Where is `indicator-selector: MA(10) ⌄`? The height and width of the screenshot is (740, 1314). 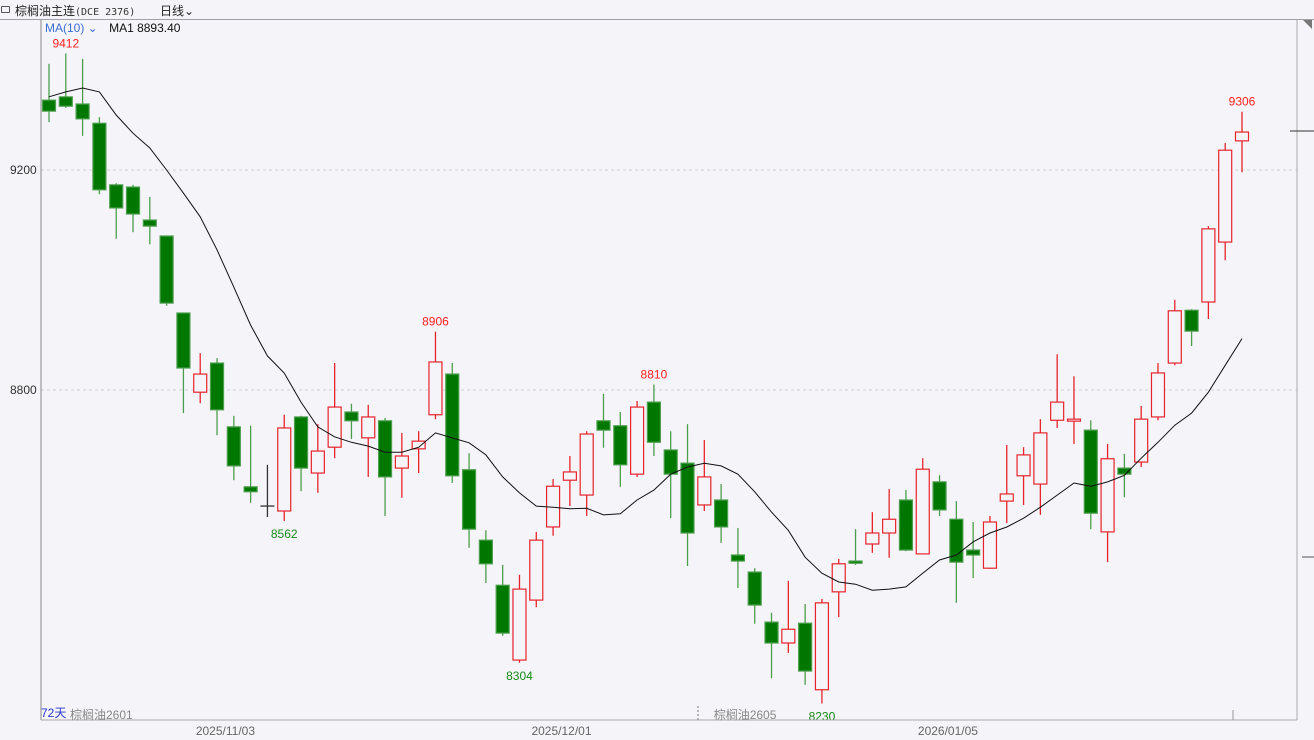 indicator-selector: MA(10) ⌄ is located at coordinates (71, 28).